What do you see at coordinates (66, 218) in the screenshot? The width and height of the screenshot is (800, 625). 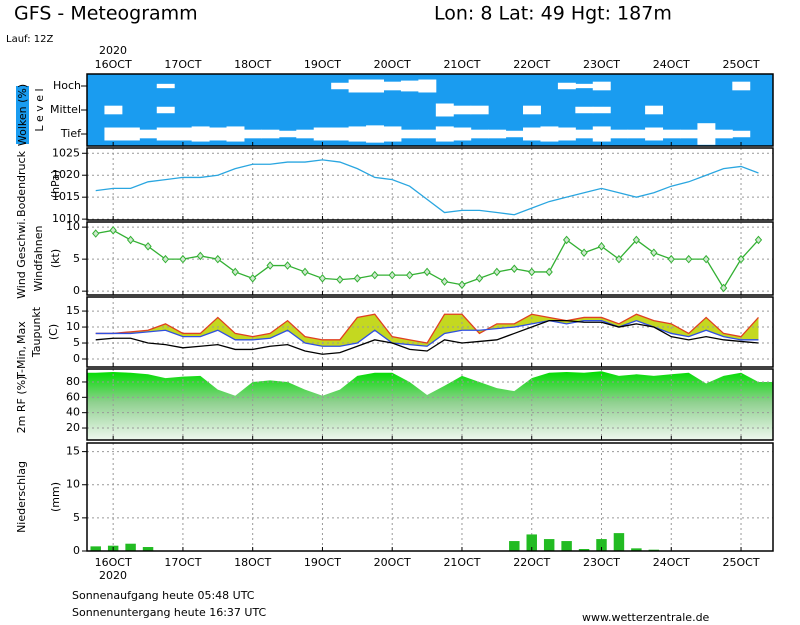 I see `y-tick-label: 1010` at bounding box center [66, 218].